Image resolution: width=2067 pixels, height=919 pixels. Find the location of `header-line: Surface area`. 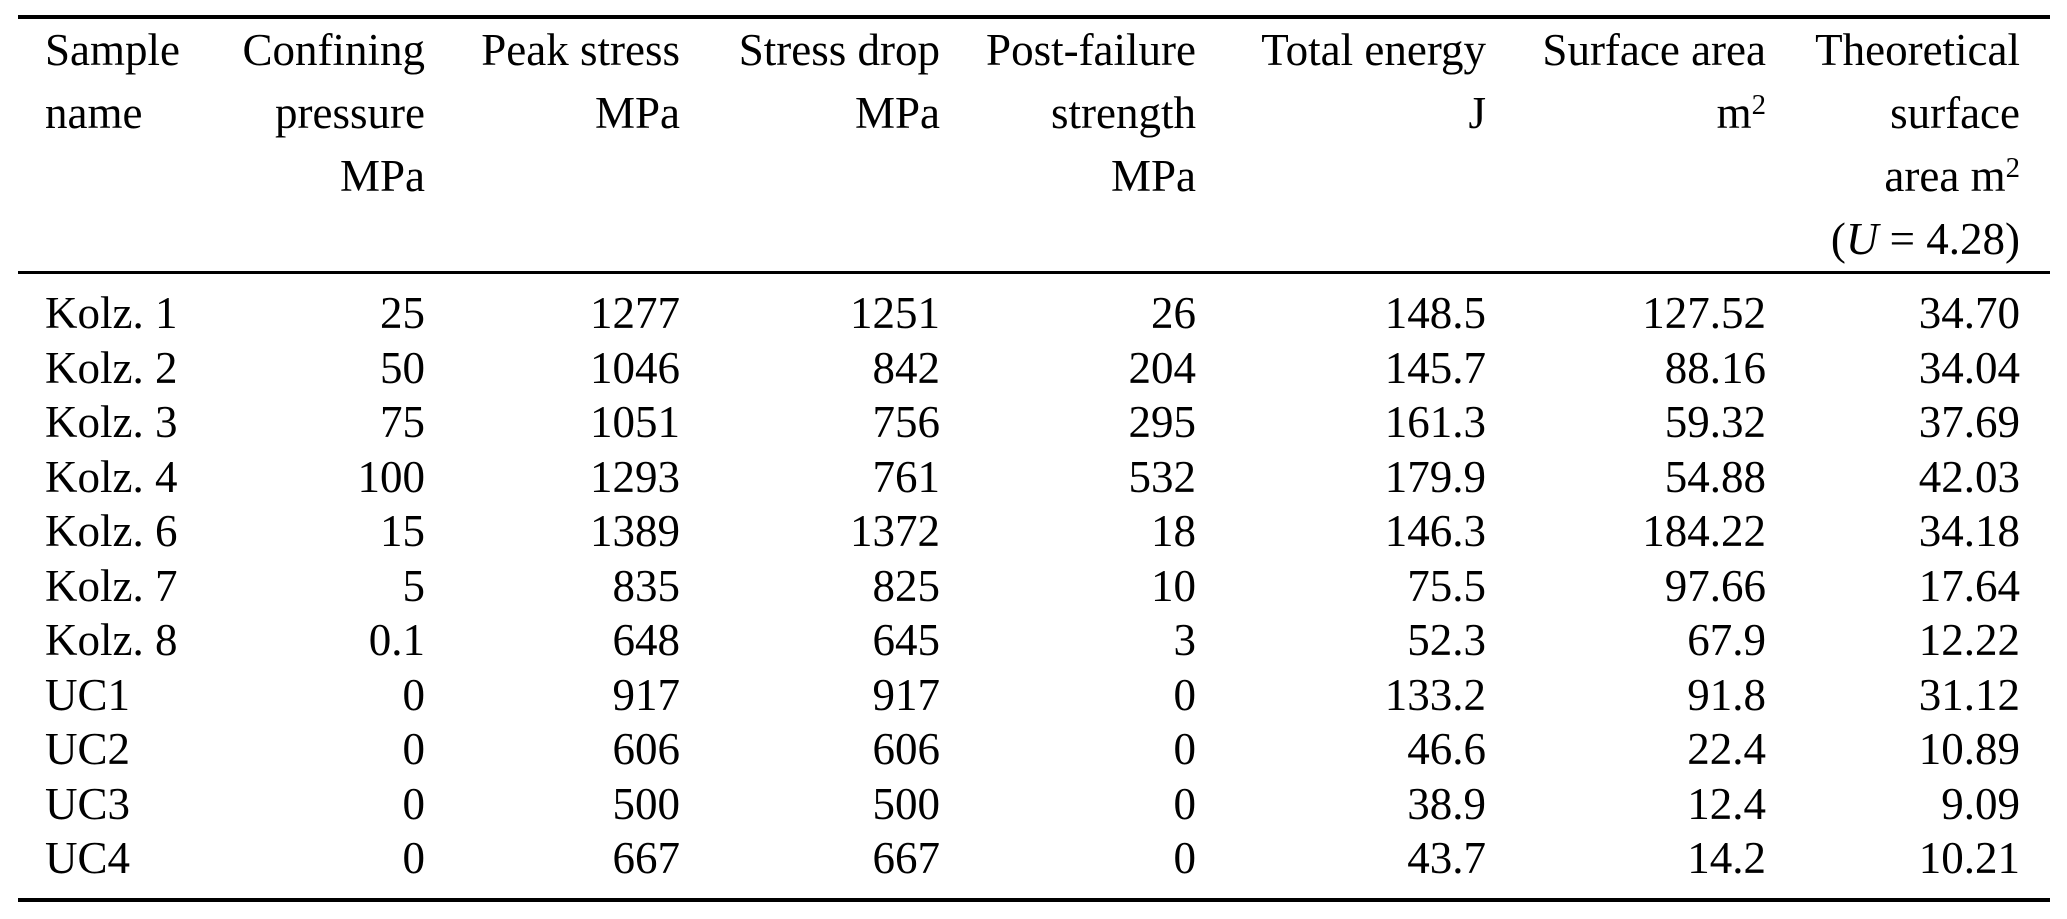

header-line: Surface area is located at coordinates (1626, 50).